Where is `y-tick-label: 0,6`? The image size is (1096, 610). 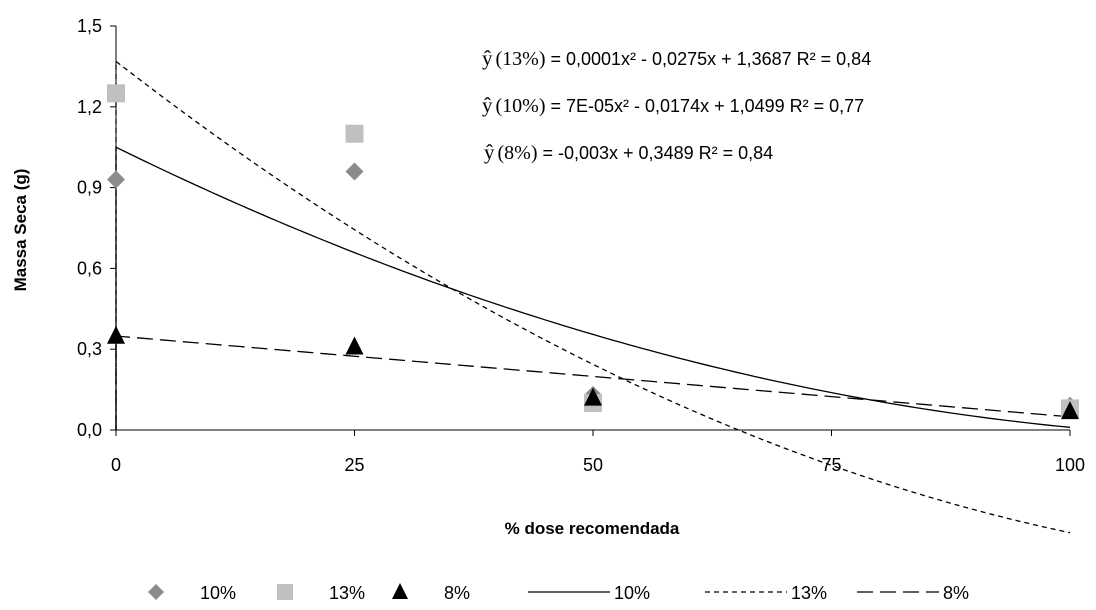 y-tick-label: 0,6 is located at coordinates (89, 268).